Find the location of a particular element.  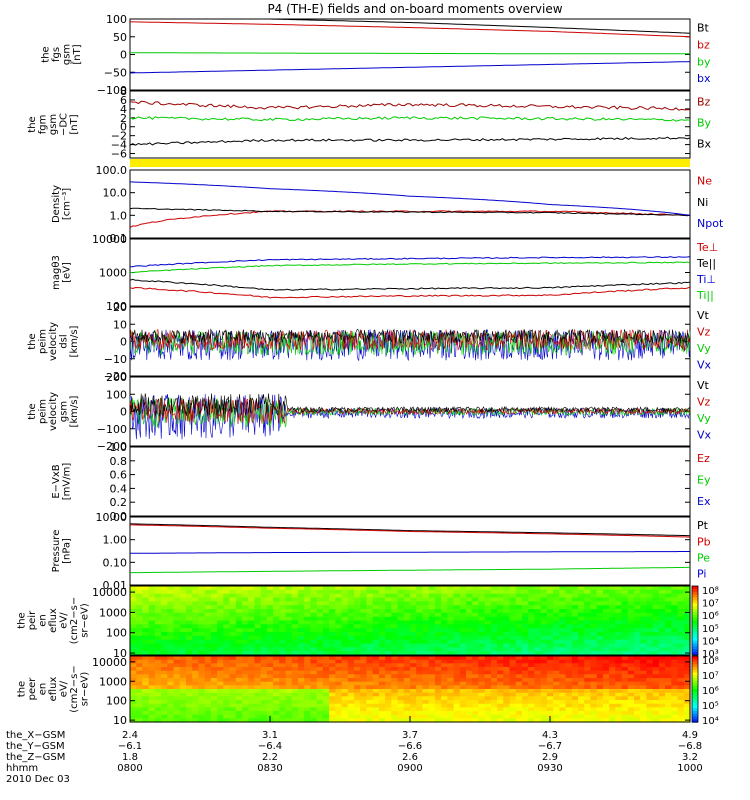

y-axis-label-line: (cm2−s− is located at coordinates (74, 688).